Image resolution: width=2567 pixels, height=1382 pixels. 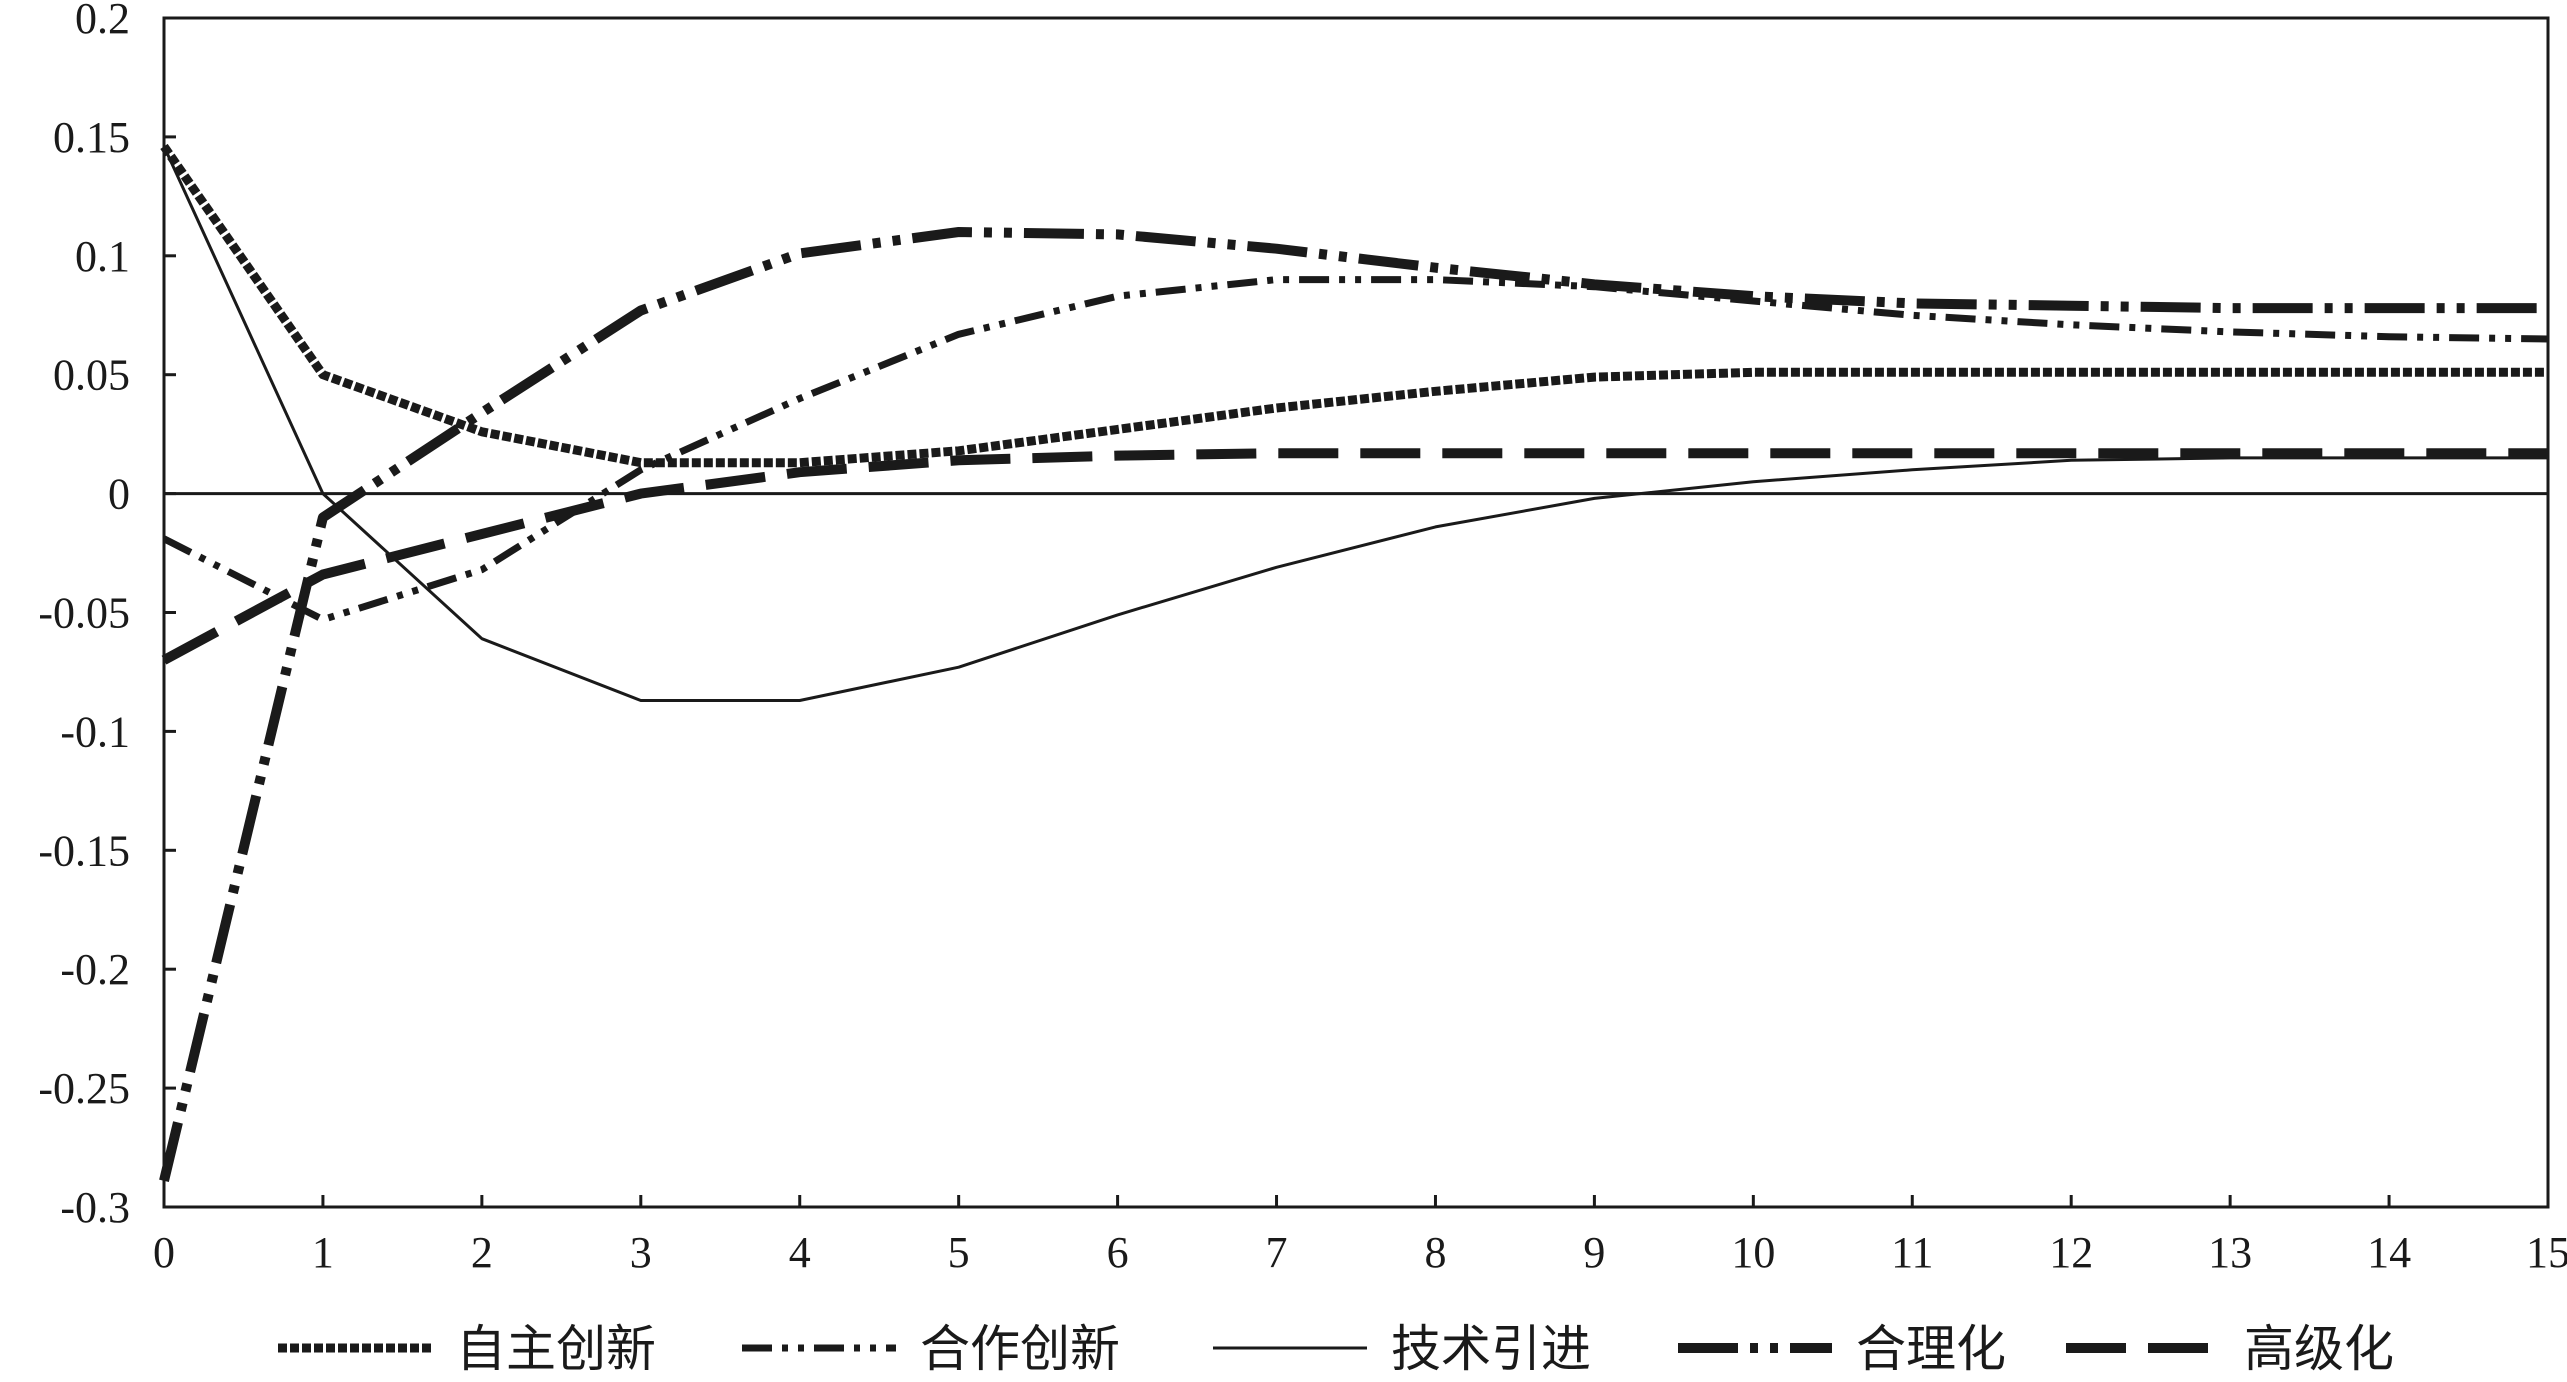 I want to click on y-tick-label: -0.1, so click(x=95, y=731).